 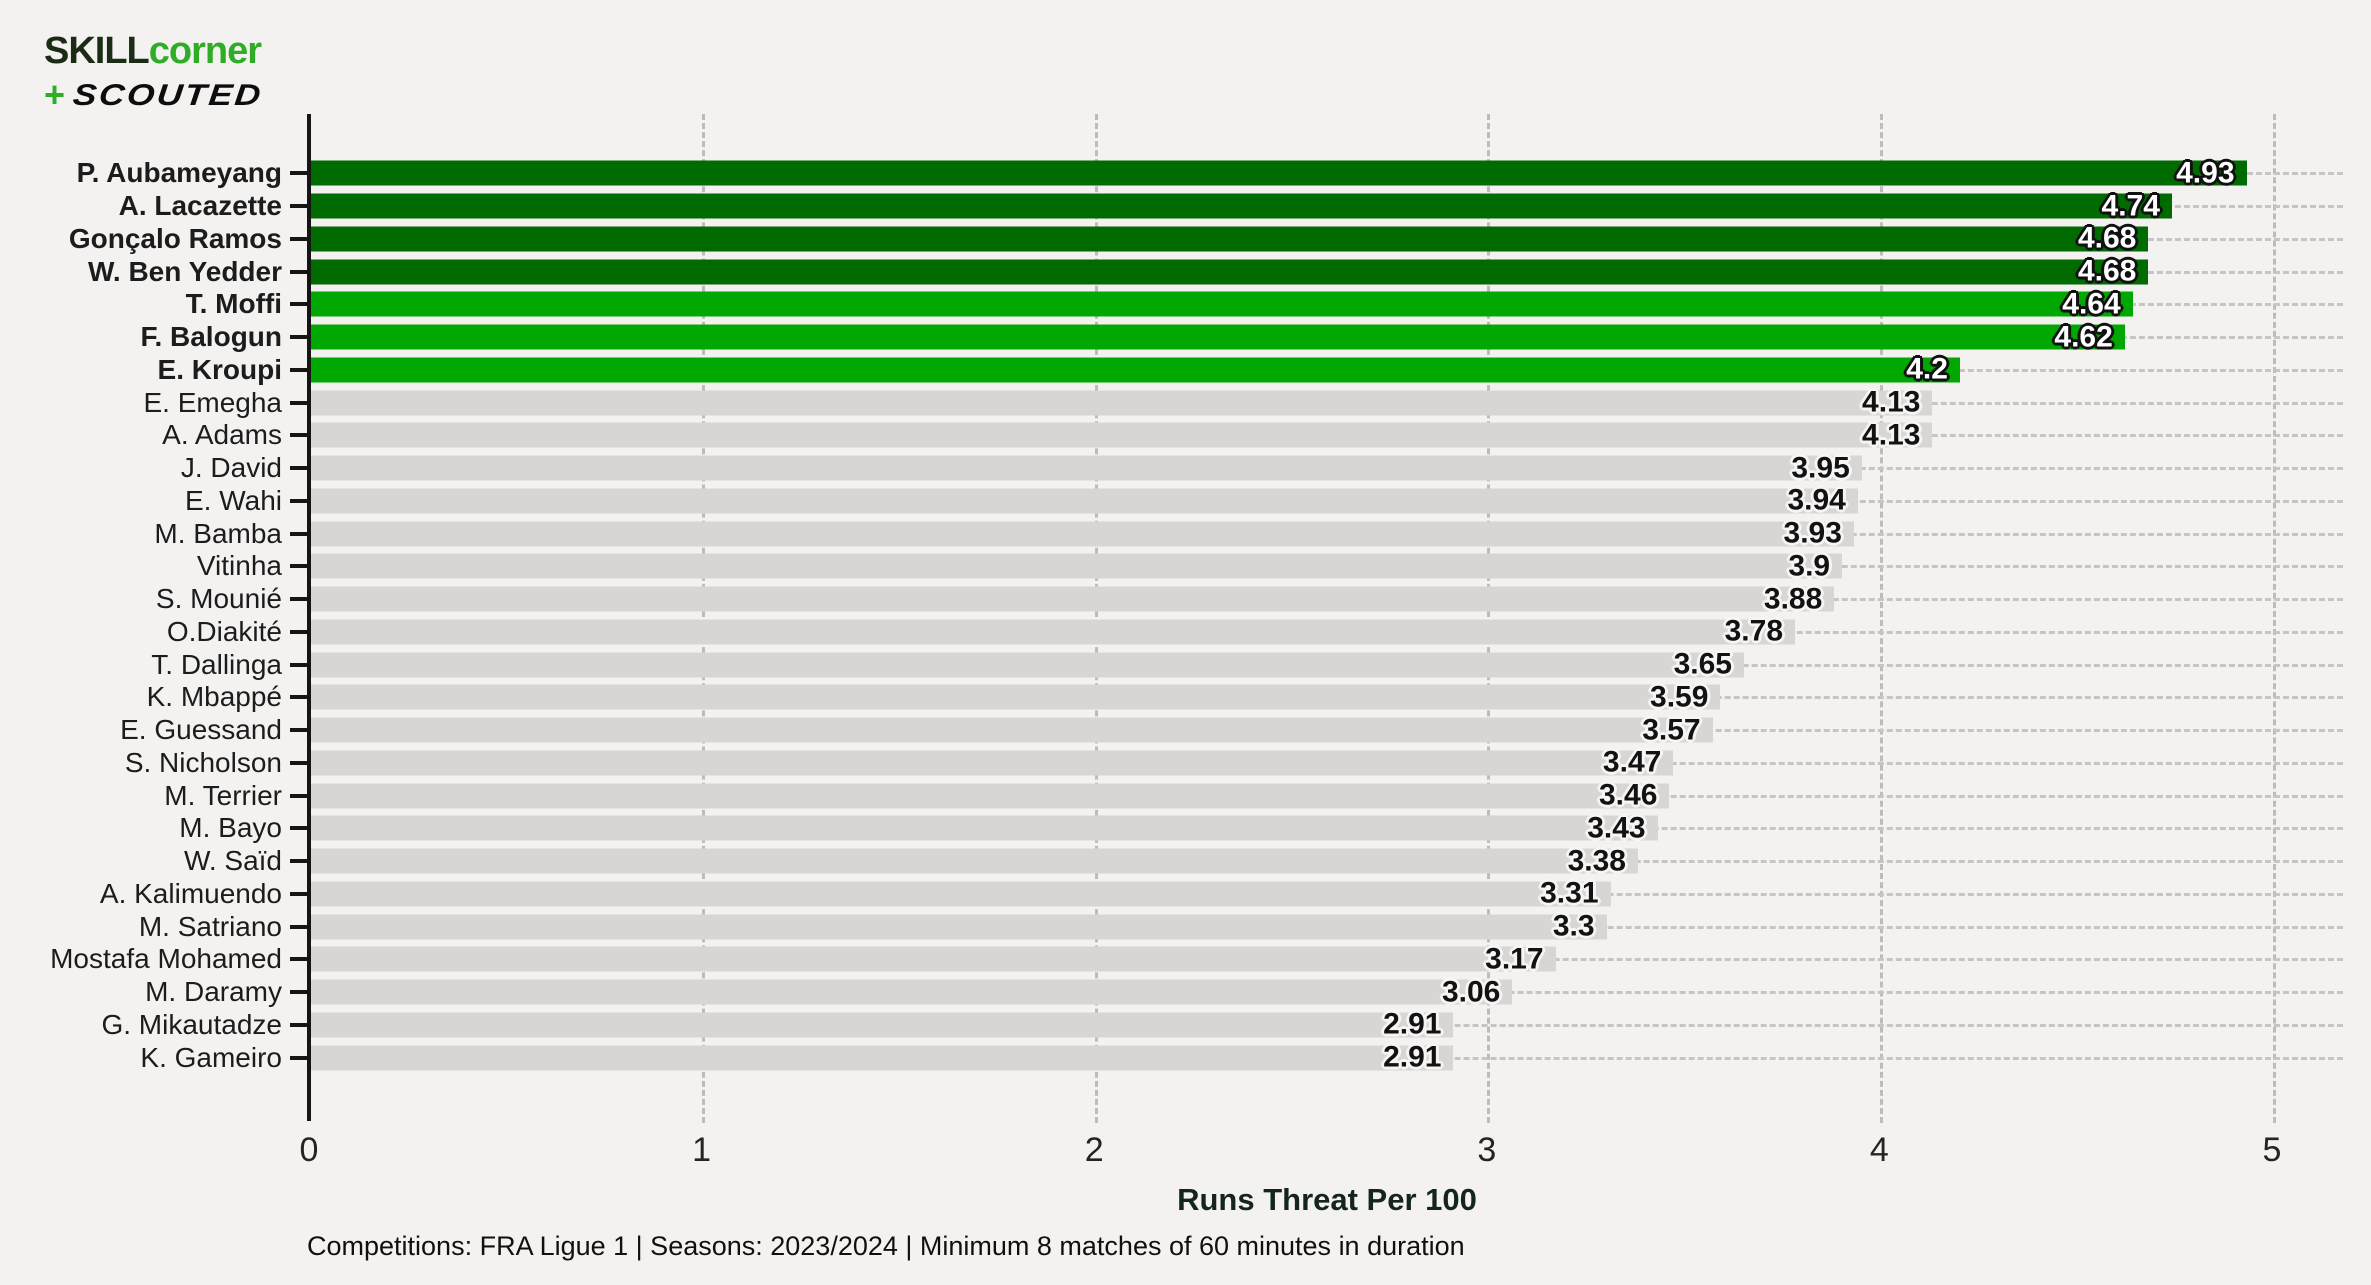 What do you see at coordinates (55, 94) in the screenshot?
I see `plus-icon: +` at bounding box center [55, 94].